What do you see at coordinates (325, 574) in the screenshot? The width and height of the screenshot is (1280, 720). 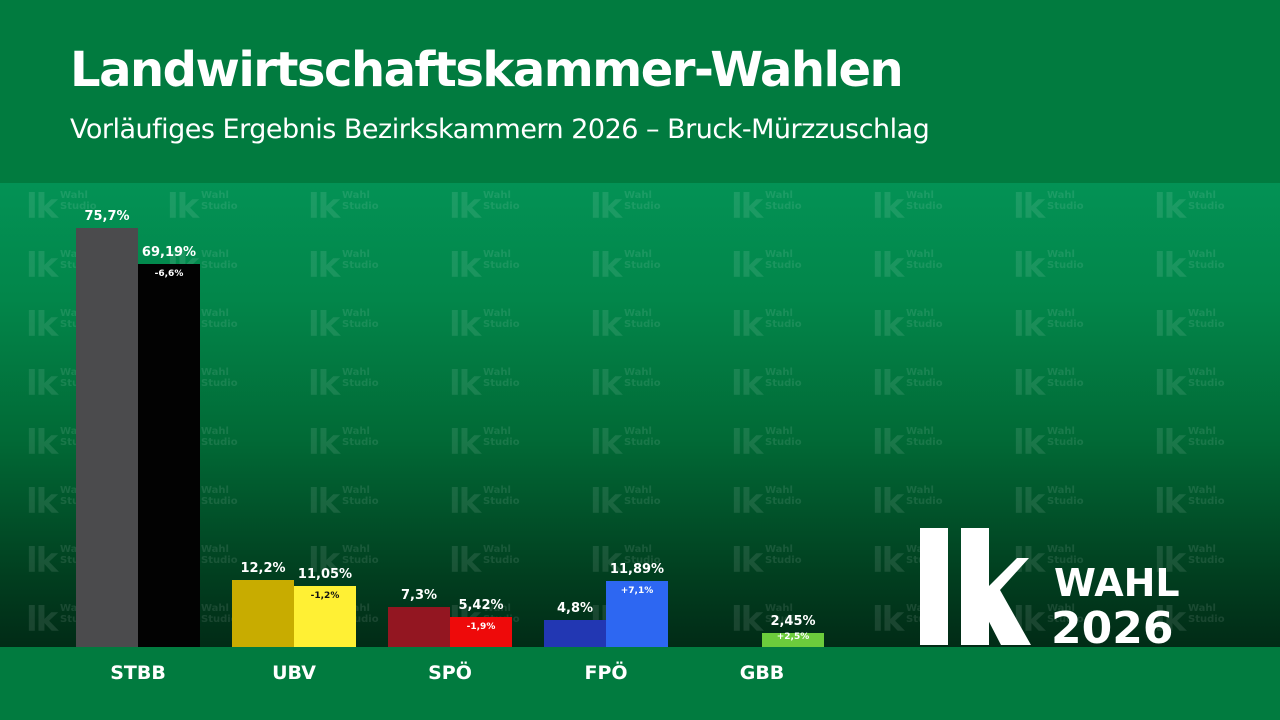 I see `value-label-ubv-series-2: 11,05%` at bounding box center [325, 574].